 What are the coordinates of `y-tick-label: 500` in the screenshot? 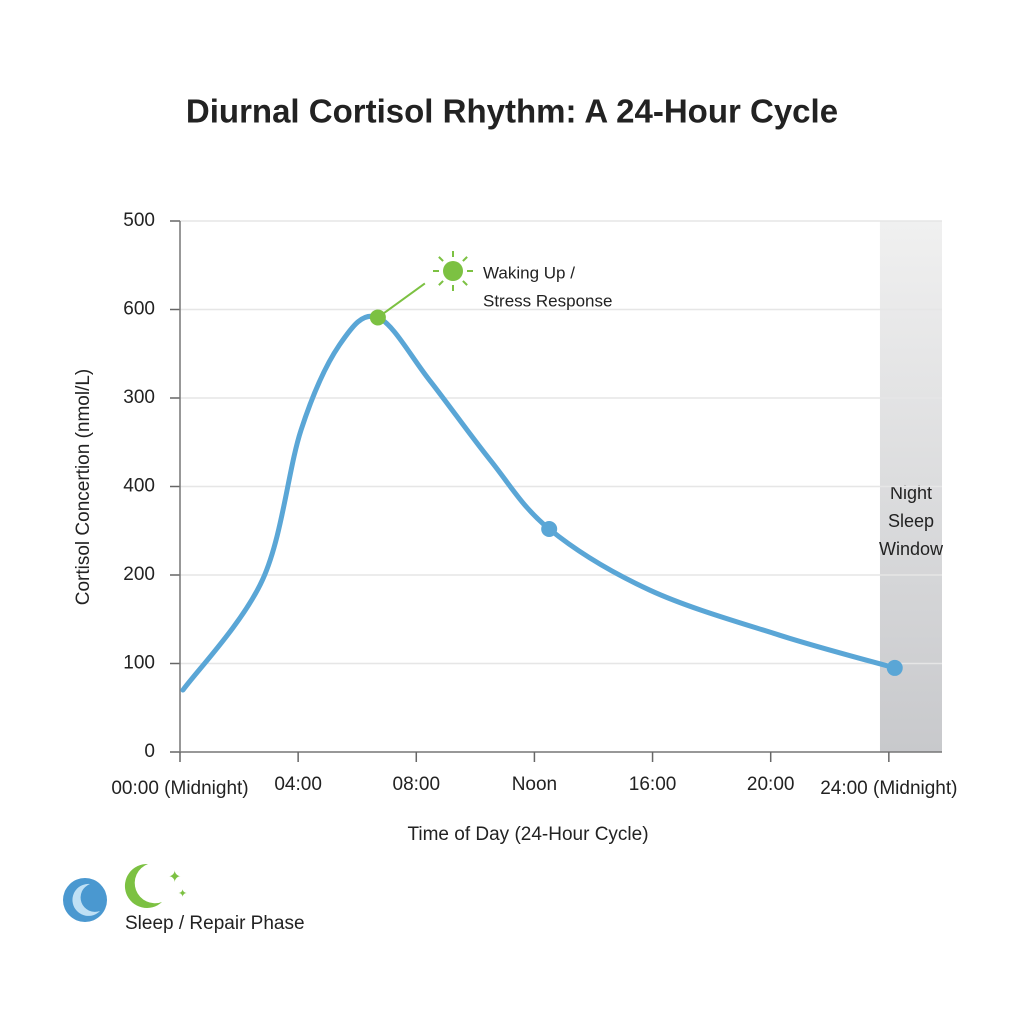 It's located at (139, 220).